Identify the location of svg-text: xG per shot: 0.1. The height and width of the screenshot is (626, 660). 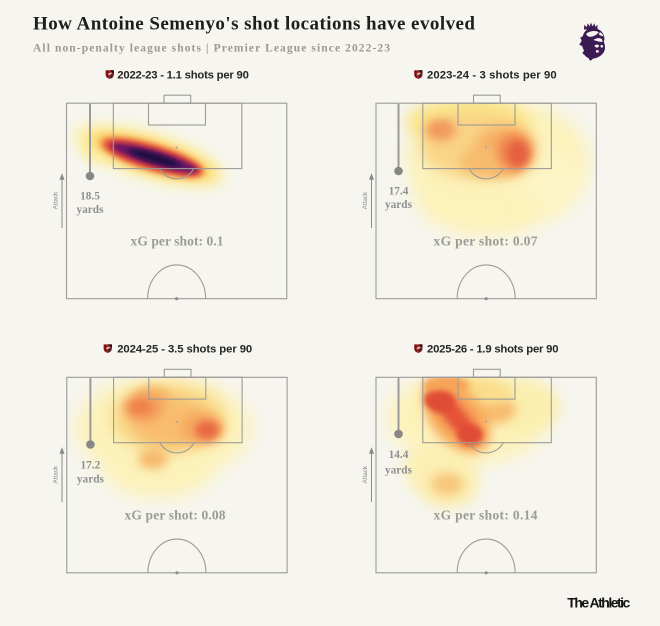
(177, 241).